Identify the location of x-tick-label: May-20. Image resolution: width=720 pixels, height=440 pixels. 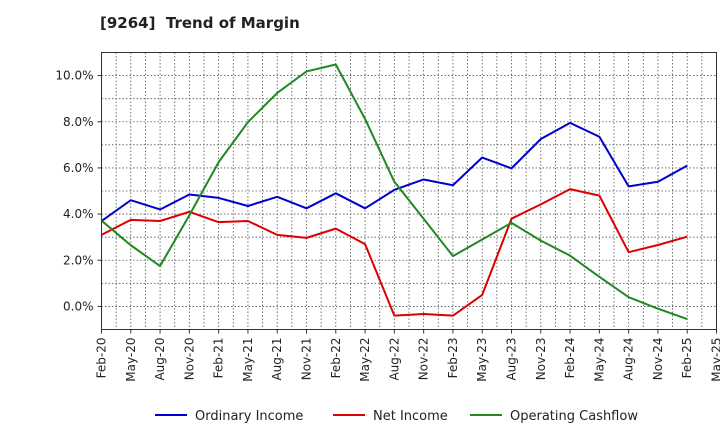
(131, 360).